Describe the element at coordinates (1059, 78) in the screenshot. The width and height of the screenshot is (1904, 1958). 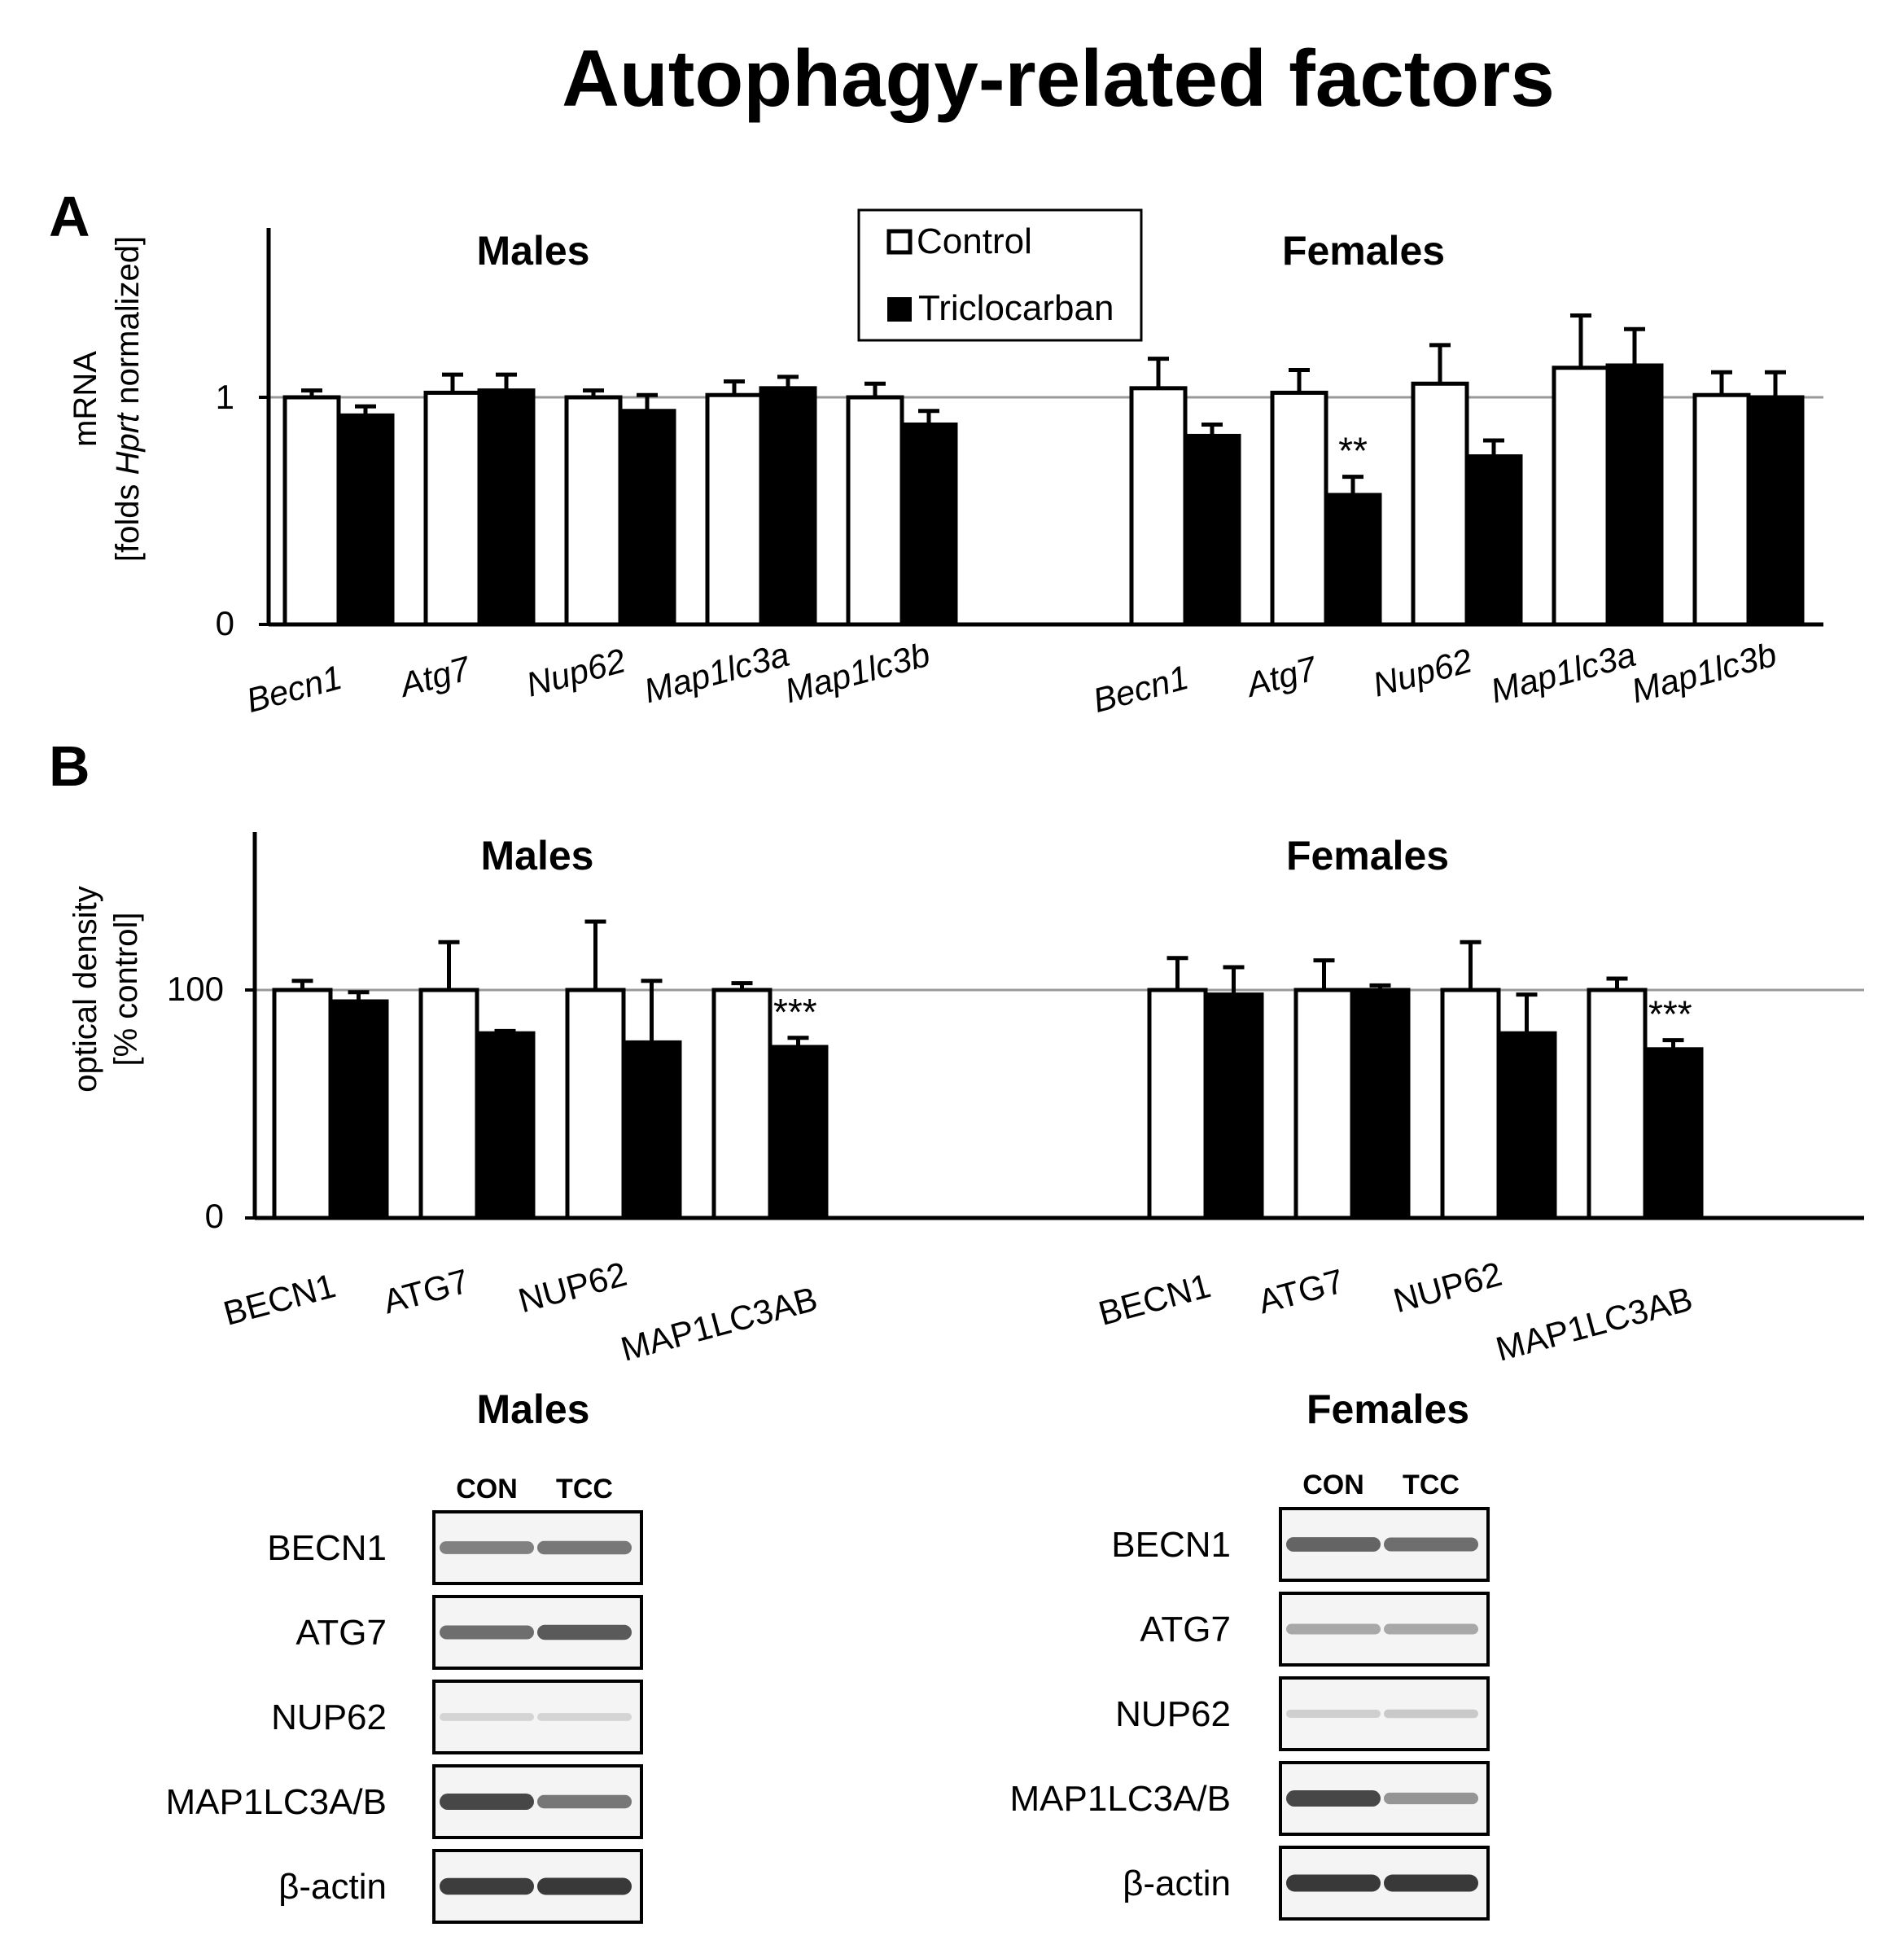
I see `figure-title: Autophagy-related factors` at that location.